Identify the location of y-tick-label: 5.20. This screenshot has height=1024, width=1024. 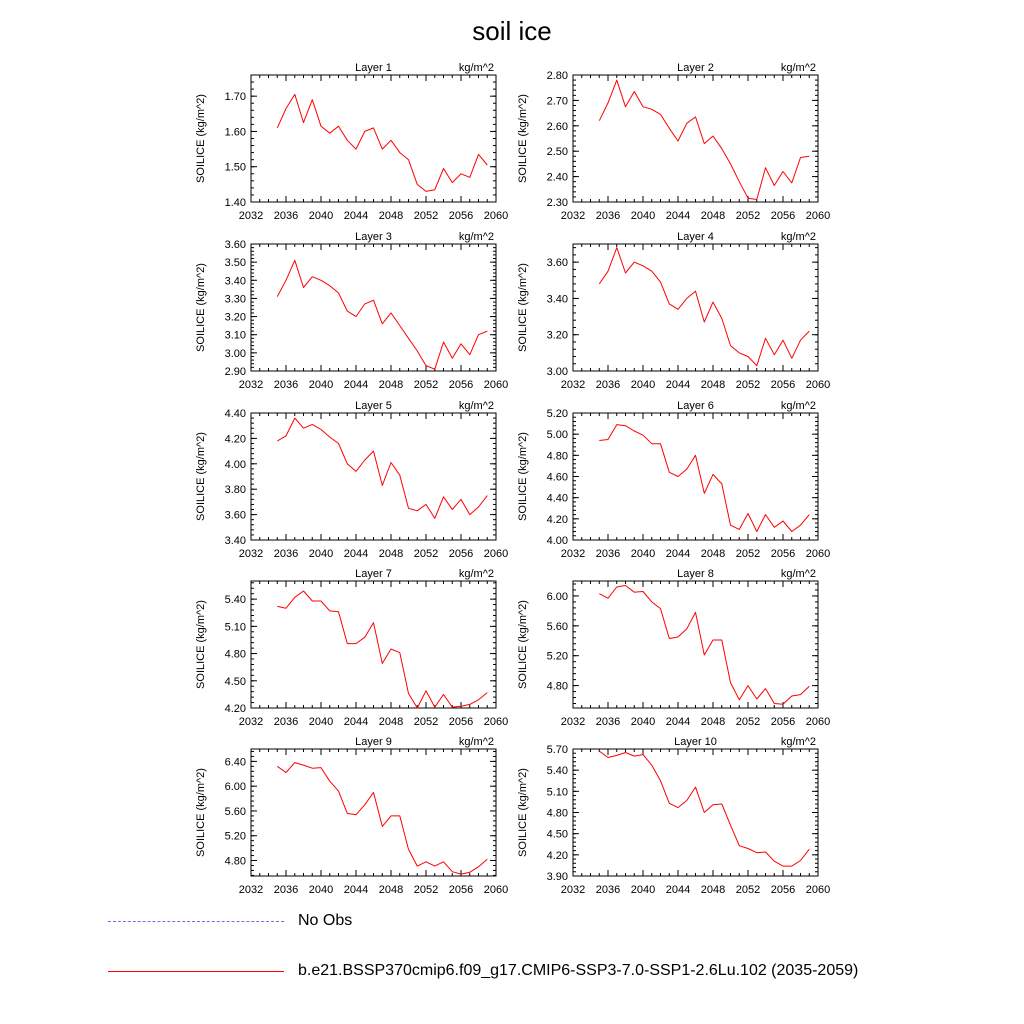
(235, 837).